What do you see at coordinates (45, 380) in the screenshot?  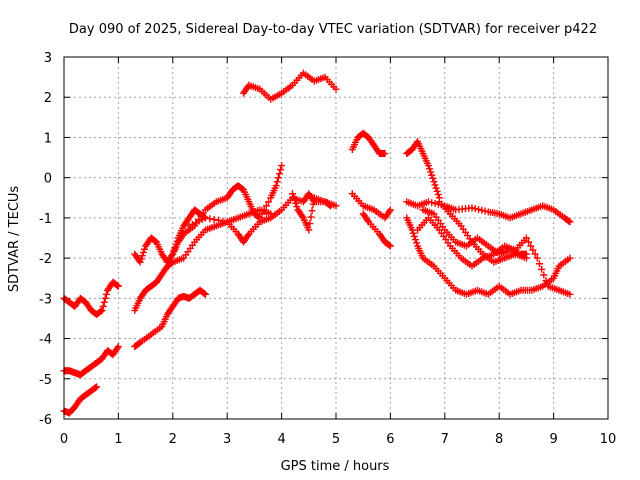 I see `y-tick-label: -5` at bounding box center [45, 380].